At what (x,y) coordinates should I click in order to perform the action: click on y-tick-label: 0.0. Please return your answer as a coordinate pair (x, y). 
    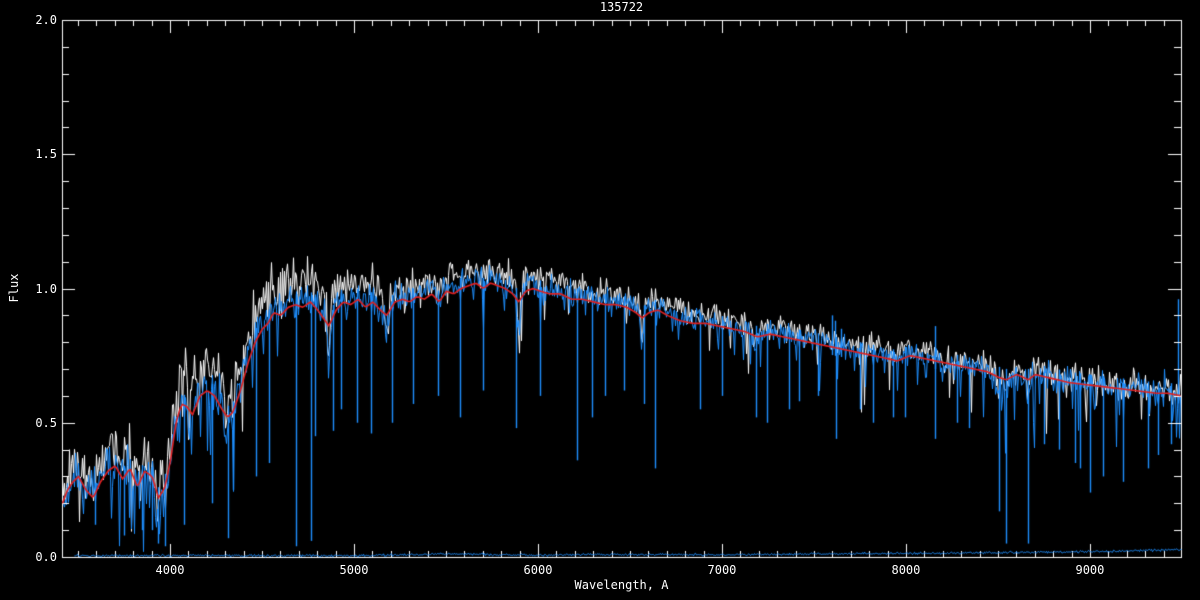
    Looking at the image, I should click on (46, 557).